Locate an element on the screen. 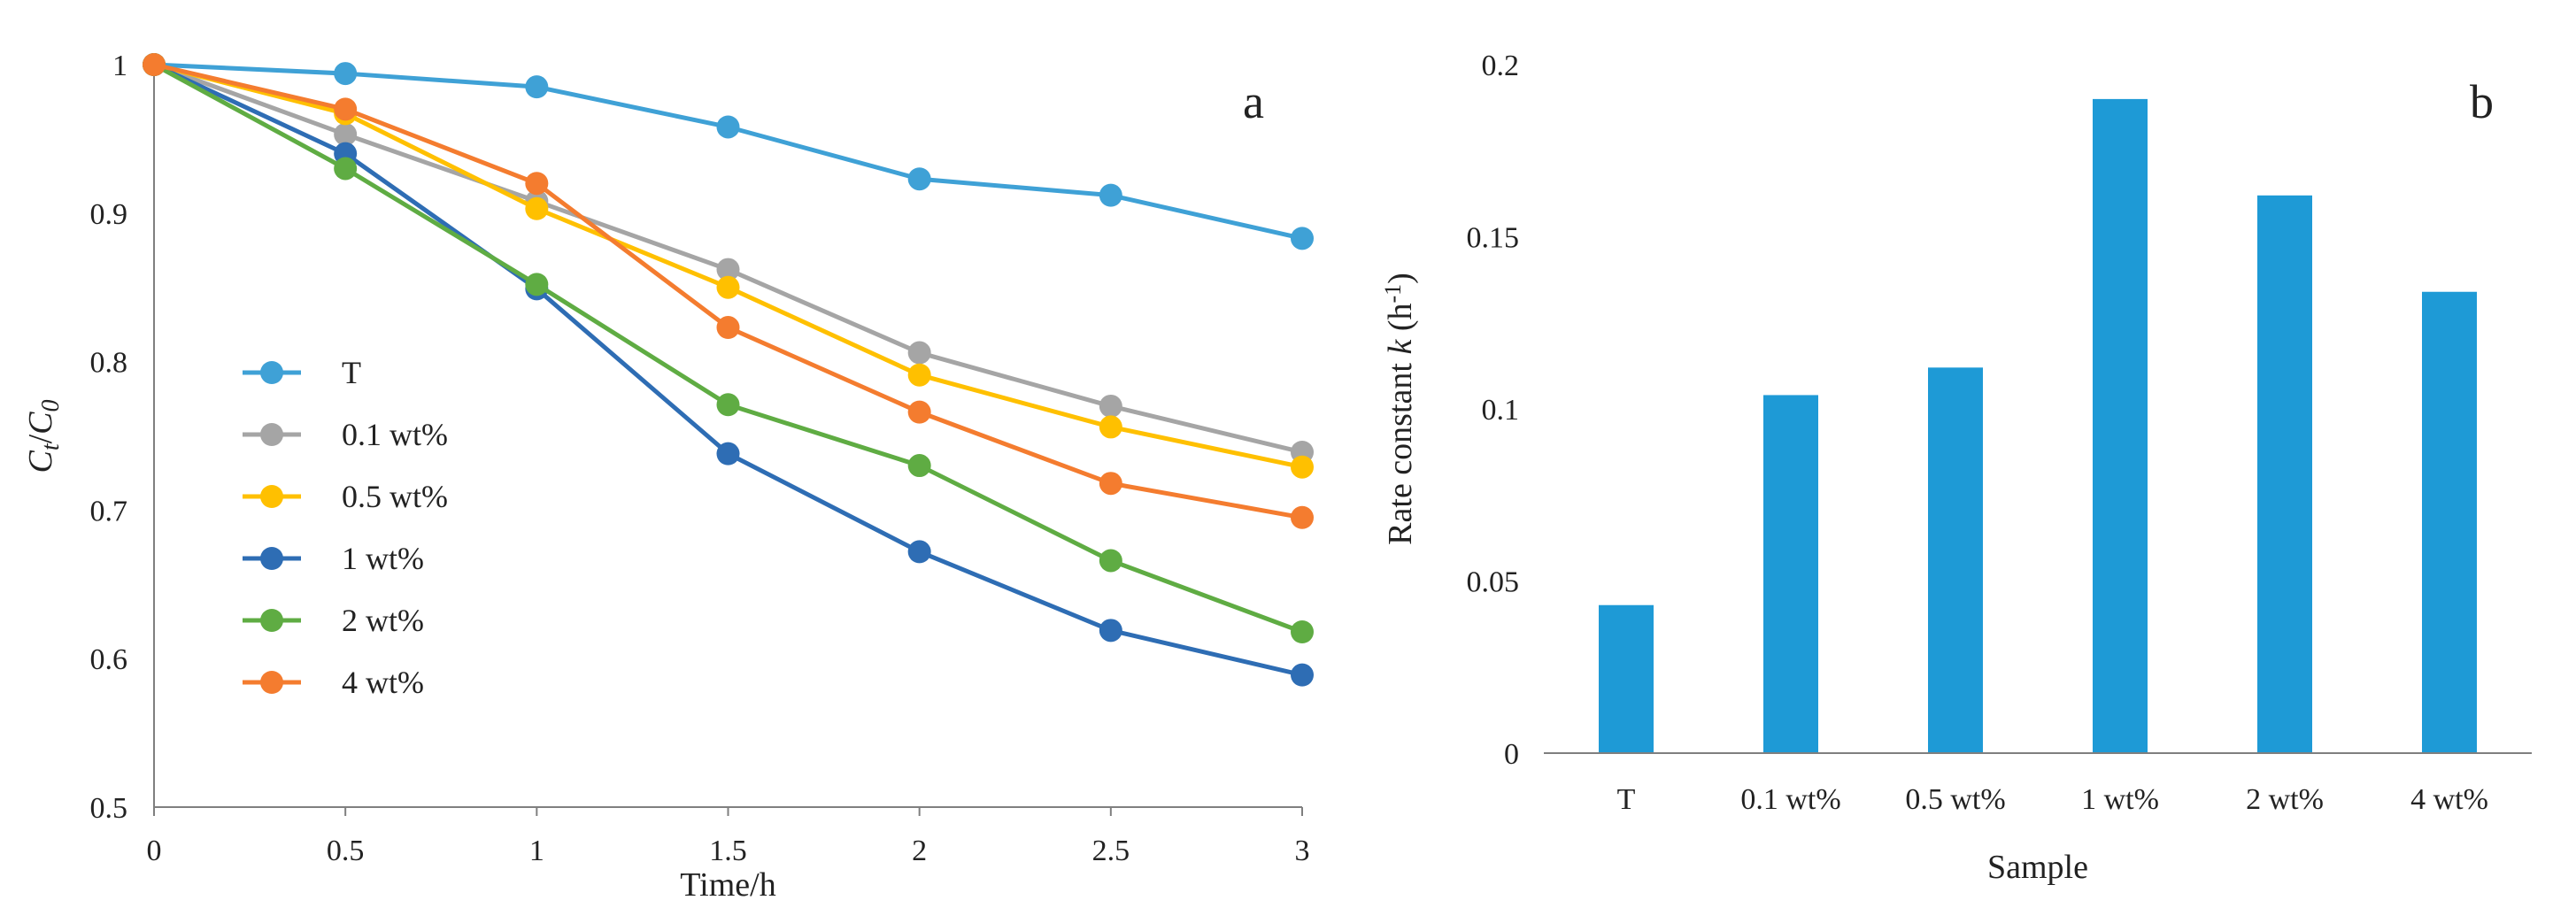 This screenshot has width=2576, height=908. y-title-sep: / is located at coordinates (40, 438).